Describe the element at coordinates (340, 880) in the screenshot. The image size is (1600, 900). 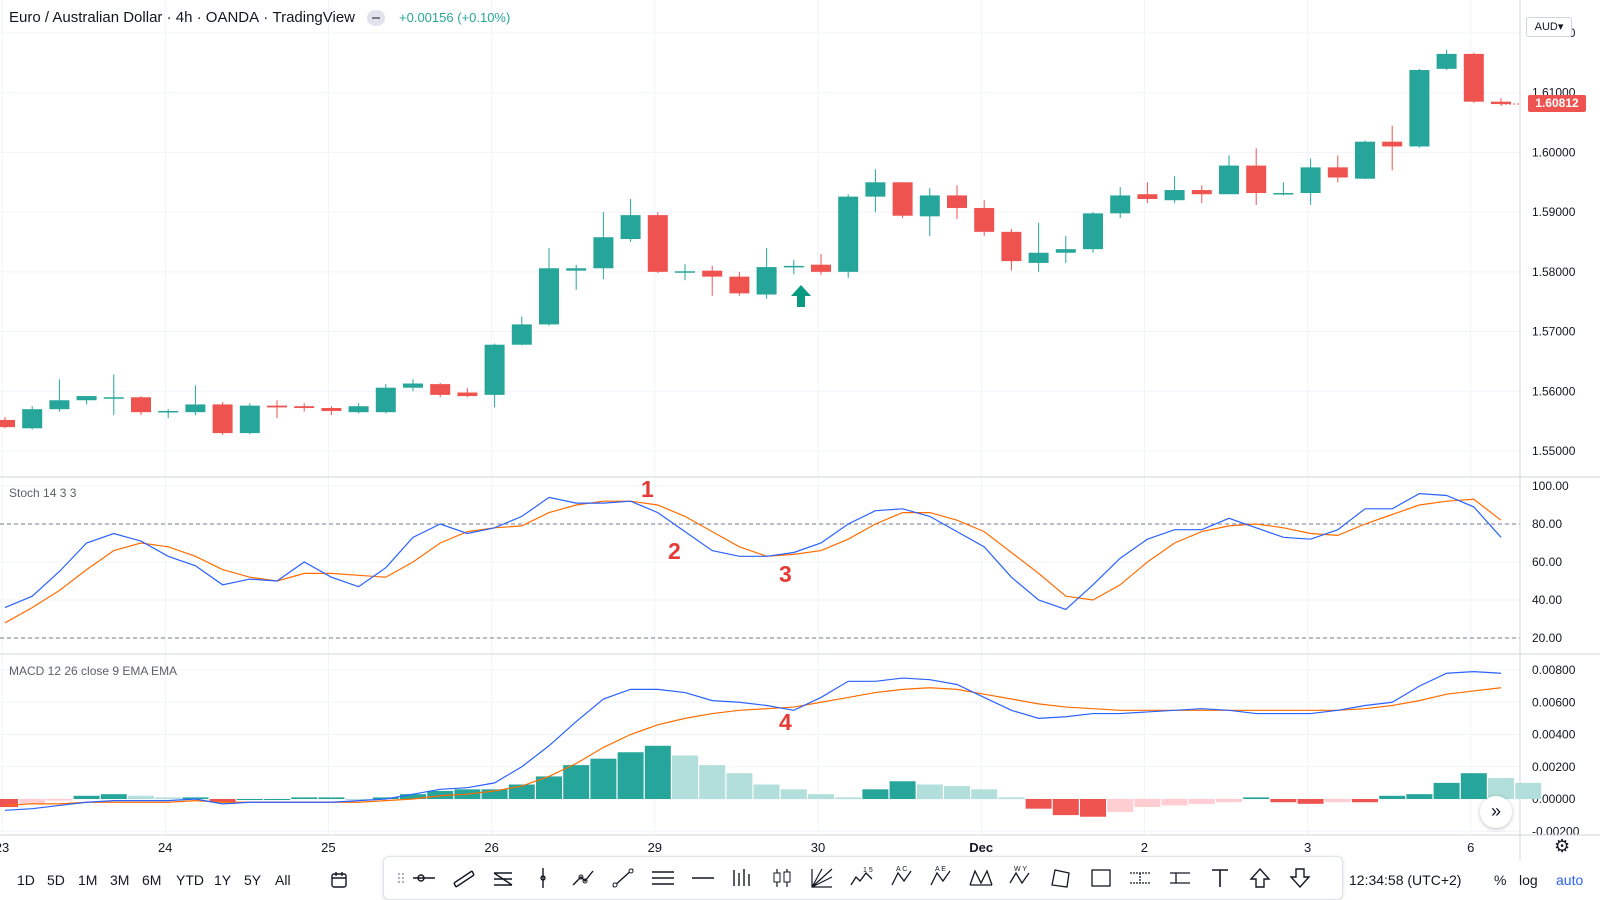
I see `date-range-icon` at that location.